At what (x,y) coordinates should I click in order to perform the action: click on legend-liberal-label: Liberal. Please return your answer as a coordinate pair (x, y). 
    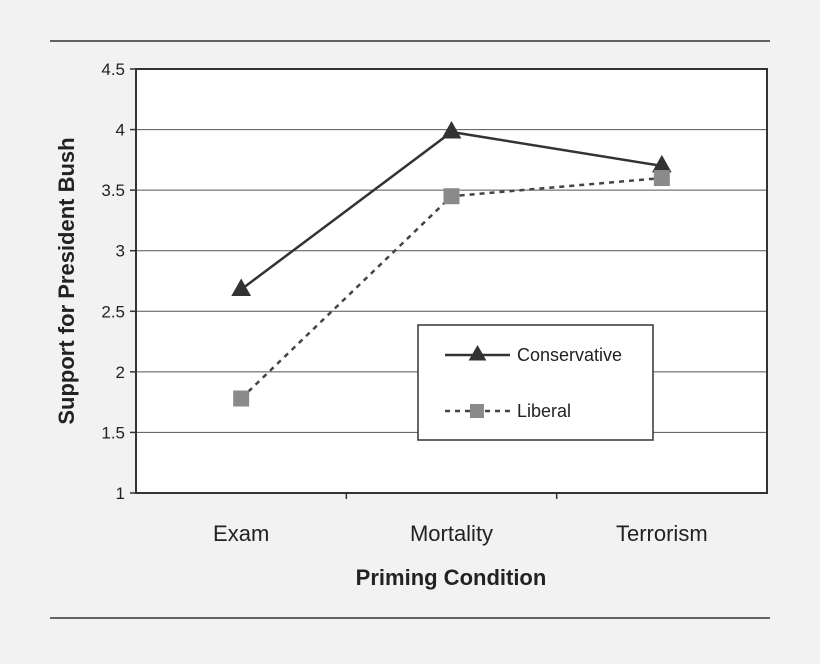
    Looking at the image, I should click on (544, 411).